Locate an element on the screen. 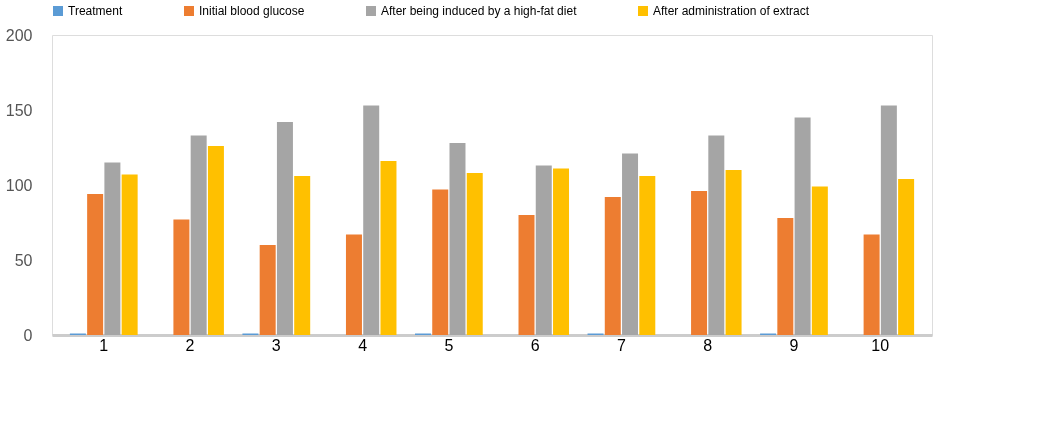  y-tick-label: 150 is located at coordinates (19, 110).